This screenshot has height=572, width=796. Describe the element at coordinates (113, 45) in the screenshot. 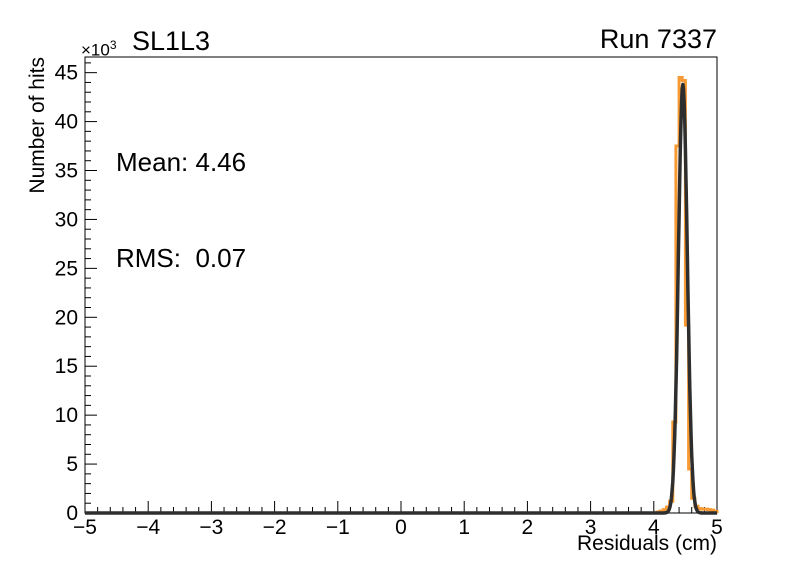

I see `y-axis-multiplier-exponent: 3` at that location.